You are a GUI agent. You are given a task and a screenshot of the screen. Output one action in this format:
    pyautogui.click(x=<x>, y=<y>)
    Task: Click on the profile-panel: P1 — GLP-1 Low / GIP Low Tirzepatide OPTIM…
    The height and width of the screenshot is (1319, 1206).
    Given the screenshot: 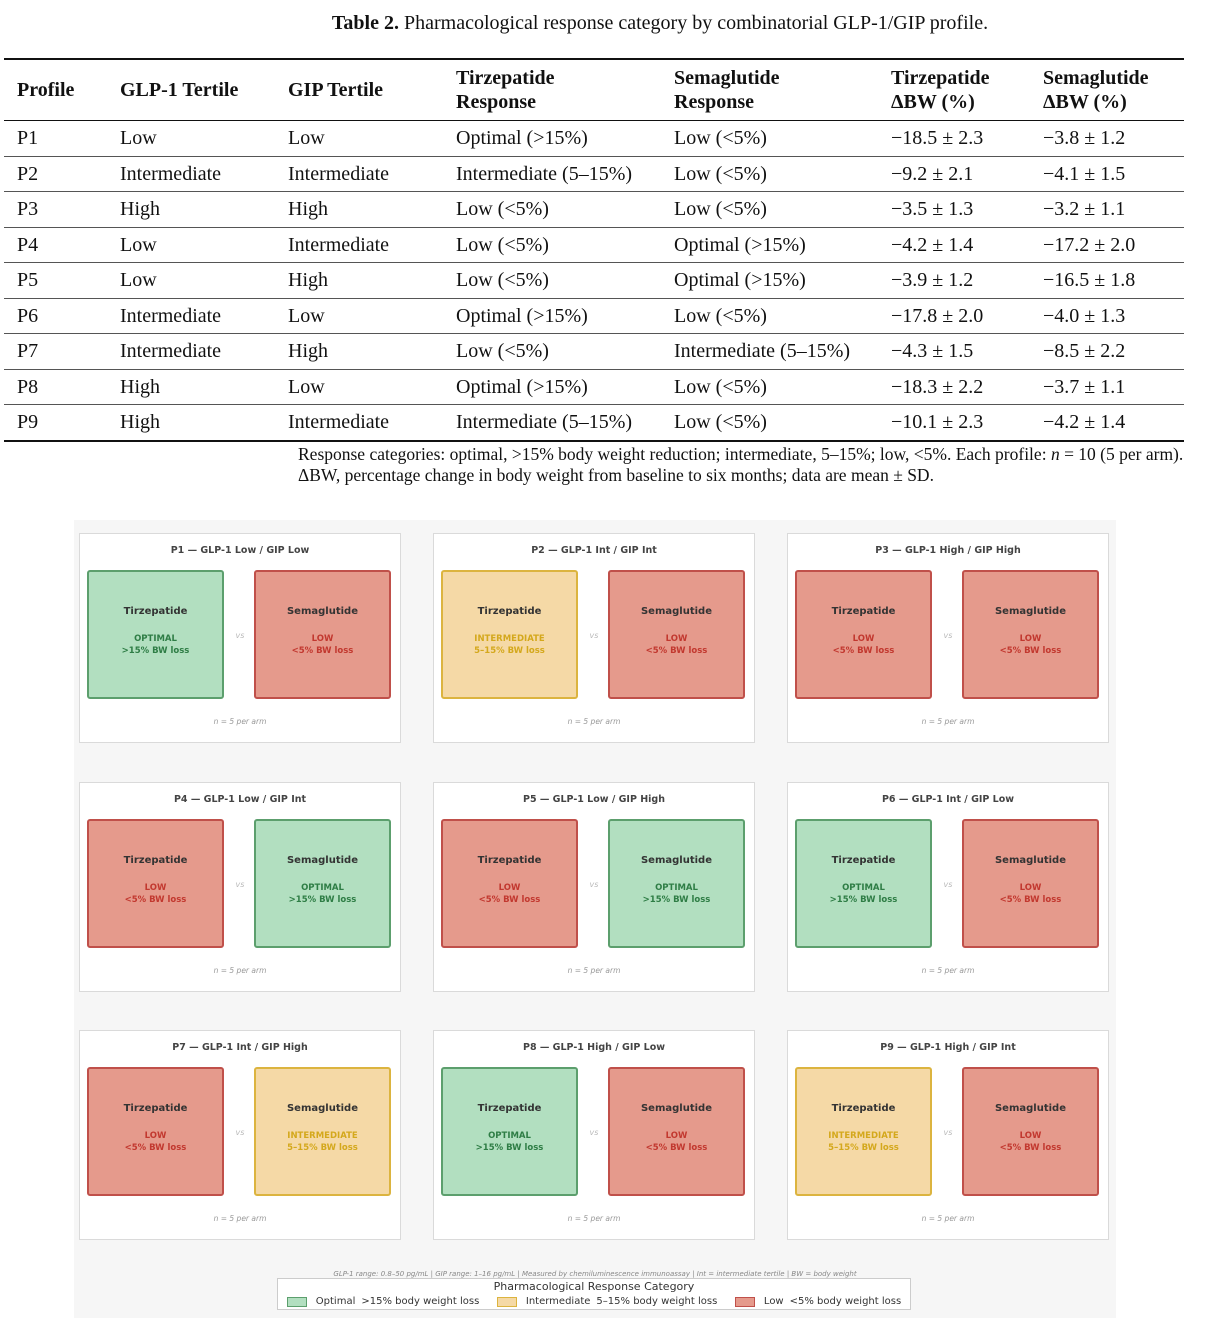 What is the action you would take?
    pyautogui.click(x=240, y=638)
    